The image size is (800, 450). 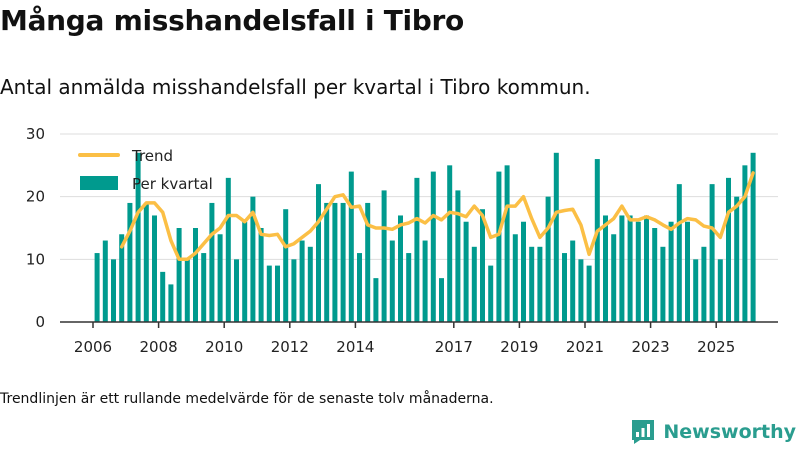 What do you see at coordinates (40, 322) in the screenshot?
I see `y-tick-label: 0` at bounding box center [40, 322].